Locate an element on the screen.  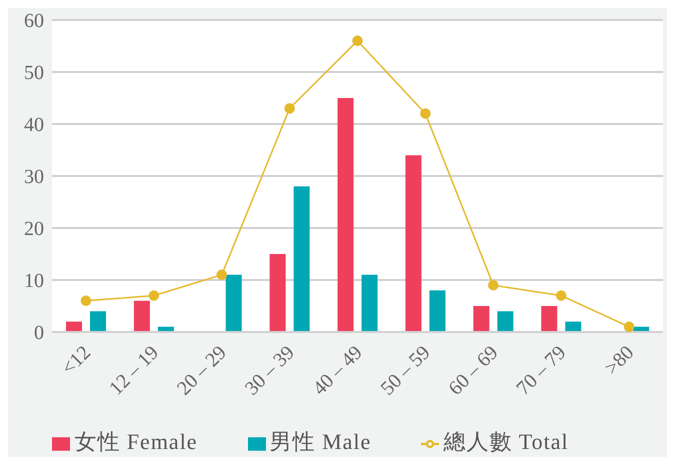
legend-label: 總人數 Total is located at coordinates (506, 441).